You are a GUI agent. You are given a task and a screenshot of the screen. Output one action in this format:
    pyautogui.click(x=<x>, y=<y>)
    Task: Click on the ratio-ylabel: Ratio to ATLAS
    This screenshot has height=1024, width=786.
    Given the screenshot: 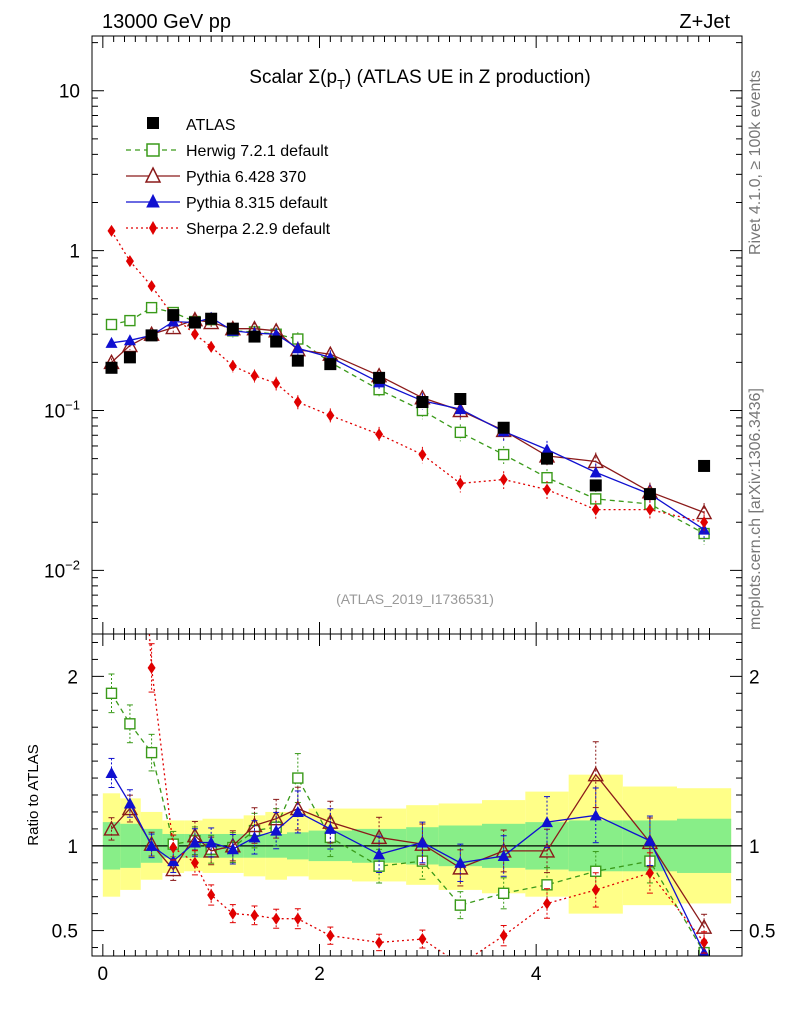 What is the action you would take?
    pyautogui.click(x=33, y=794)
    